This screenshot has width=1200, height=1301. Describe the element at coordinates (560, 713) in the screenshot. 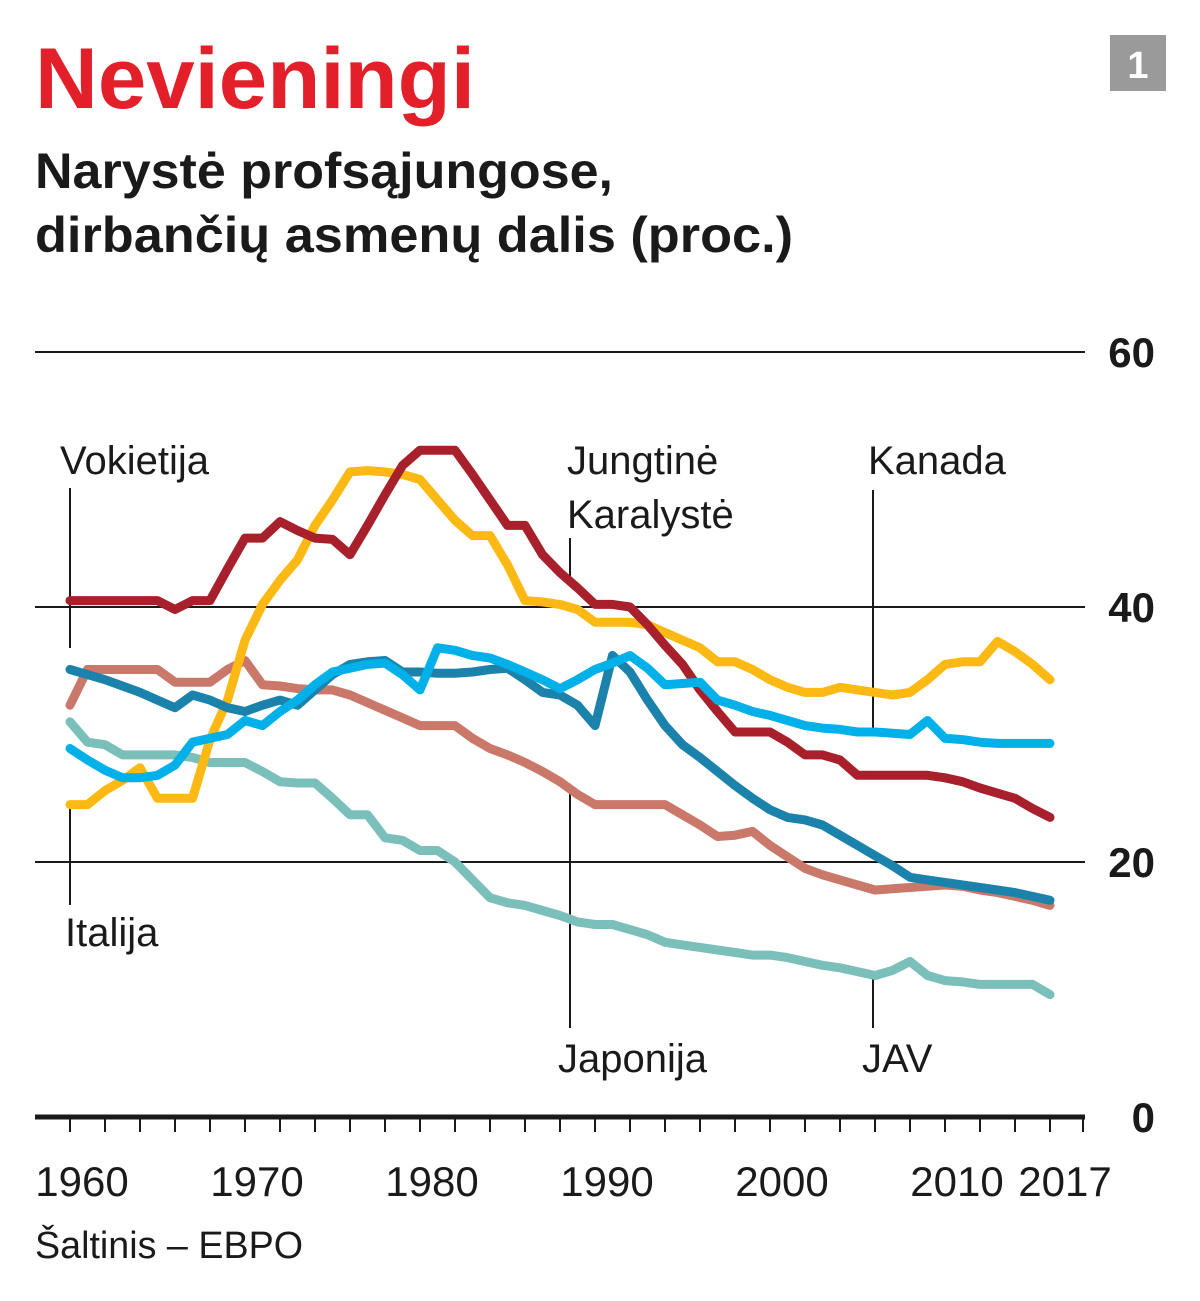

I see `series-line-kanada` at that location.